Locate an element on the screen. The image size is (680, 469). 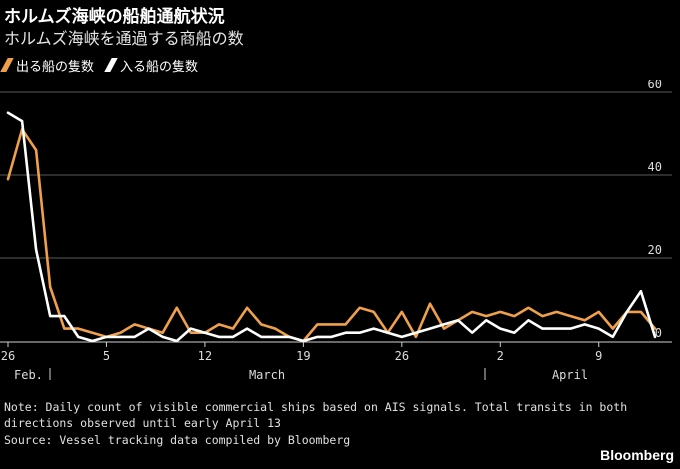
legend: 出る船の隻数 入る船の隻数 is located at coordinates (106, 65).